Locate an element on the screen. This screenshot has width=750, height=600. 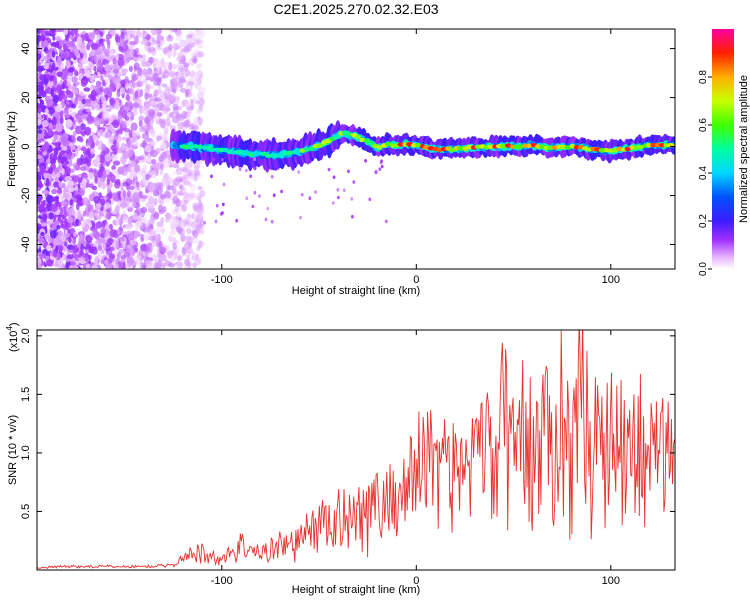
snr-xtick-label: -100 is located at coordinates (222, 581).